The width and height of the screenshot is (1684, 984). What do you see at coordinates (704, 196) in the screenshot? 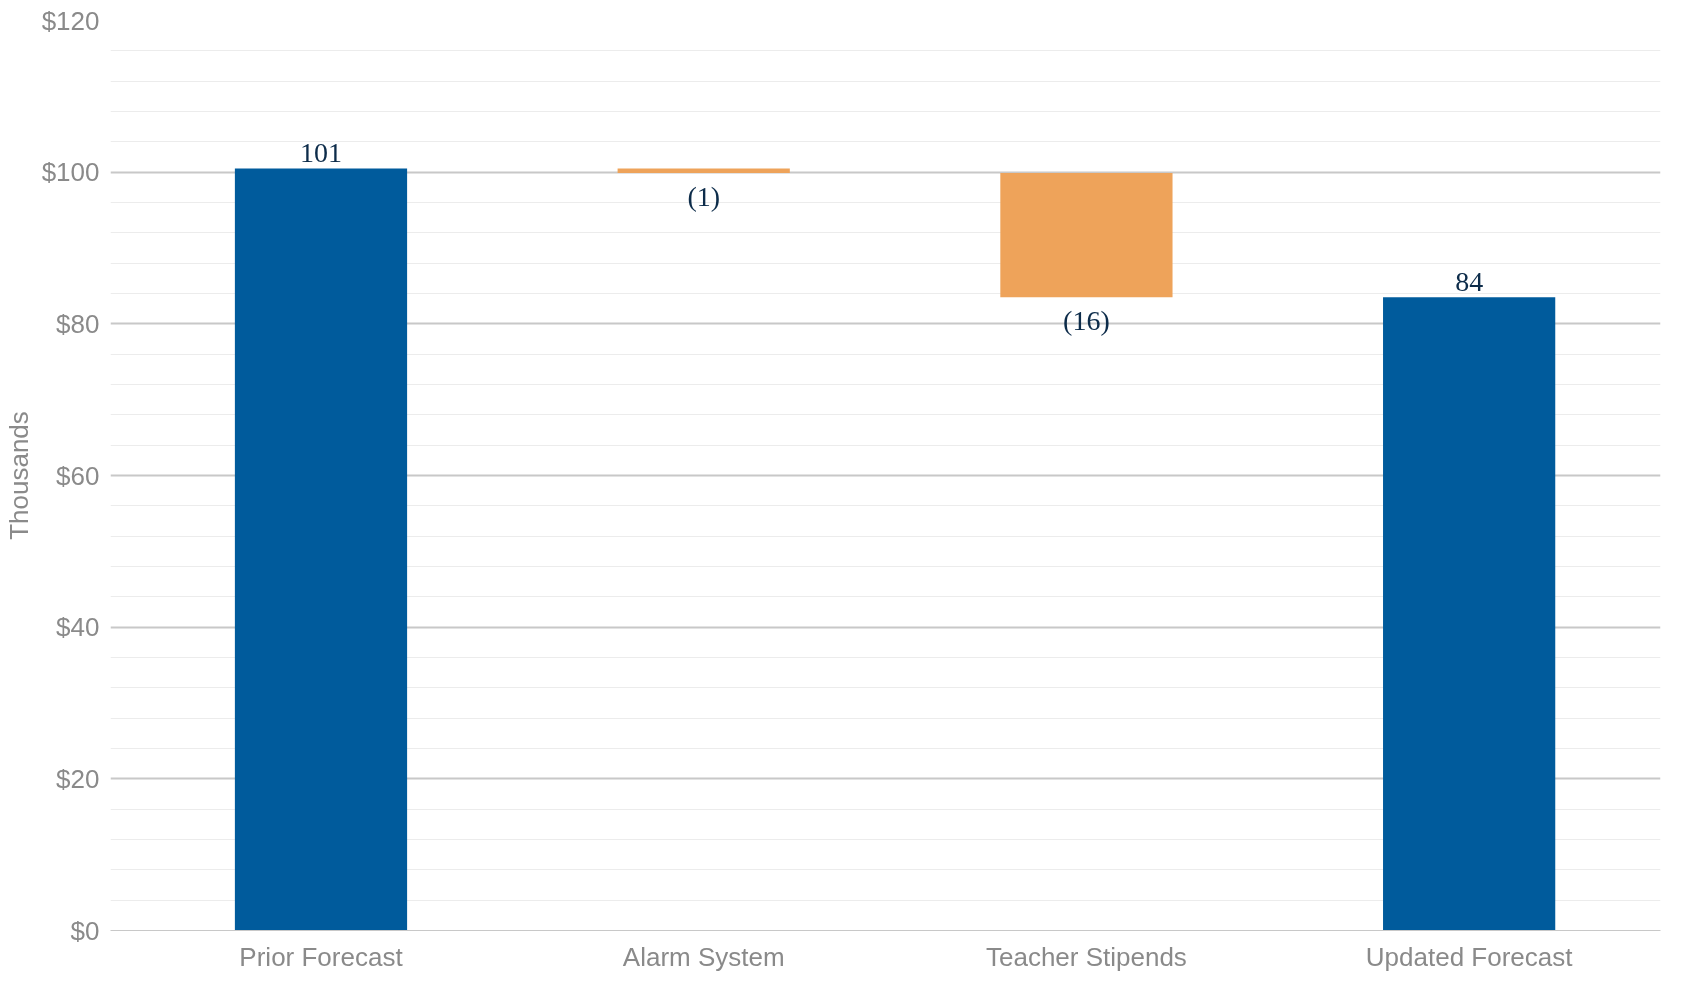
I see `data-label: (1)` at bounding box center [704, 196].